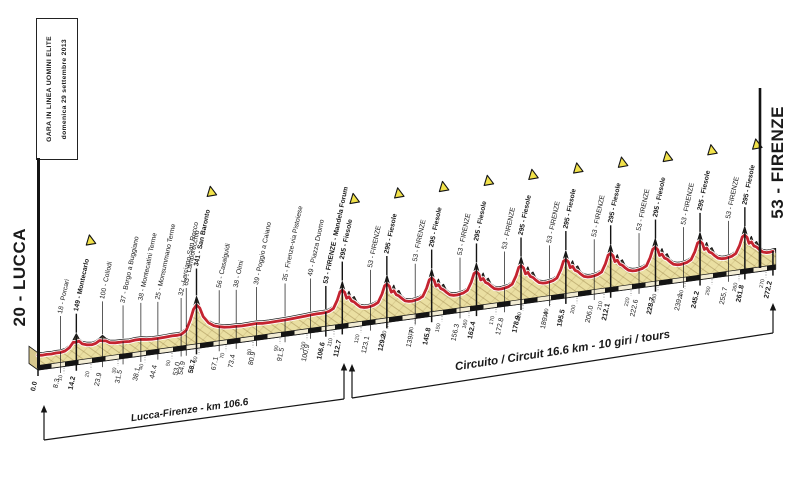 The width and height of the screenshot is (800, 484). Describe the element at coordinates (520, 317) in the screenshot. I see `km-mark-label: 180` at that location.